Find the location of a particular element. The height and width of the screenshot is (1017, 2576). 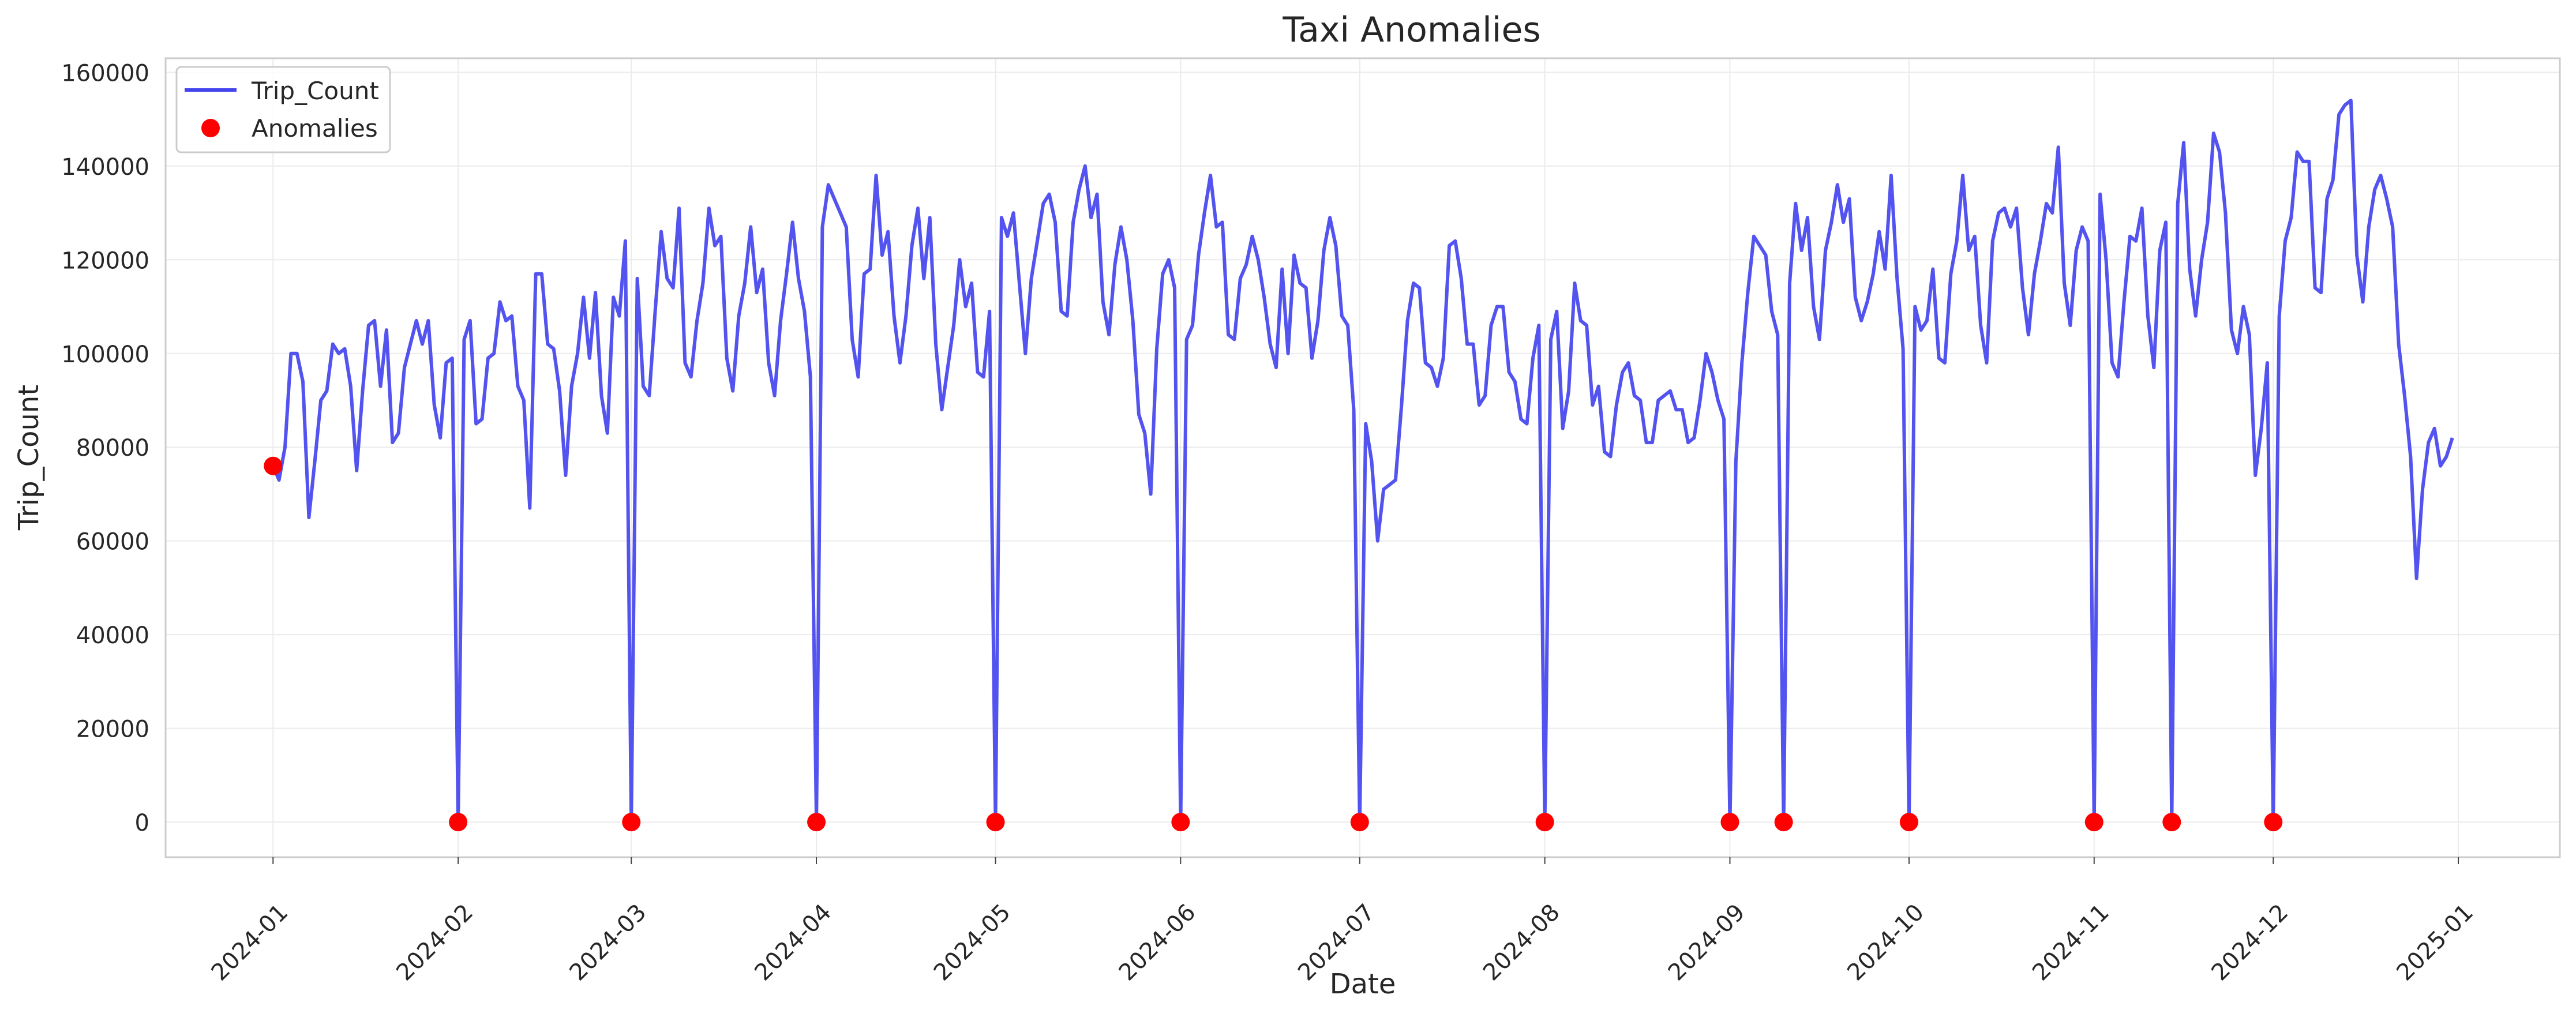

y-tick-label: 100000 is located at coordinates (105, 354).